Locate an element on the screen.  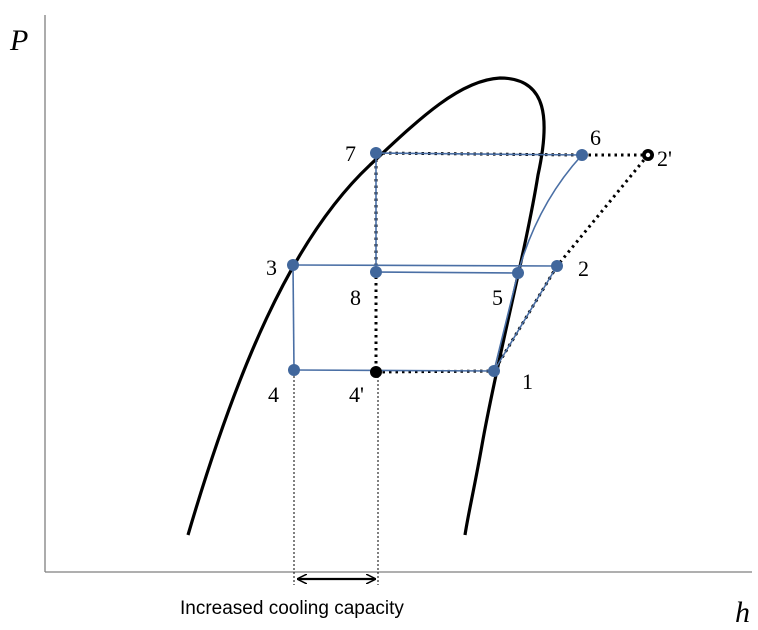
cycle-lines is located at coordinates (437, 262).